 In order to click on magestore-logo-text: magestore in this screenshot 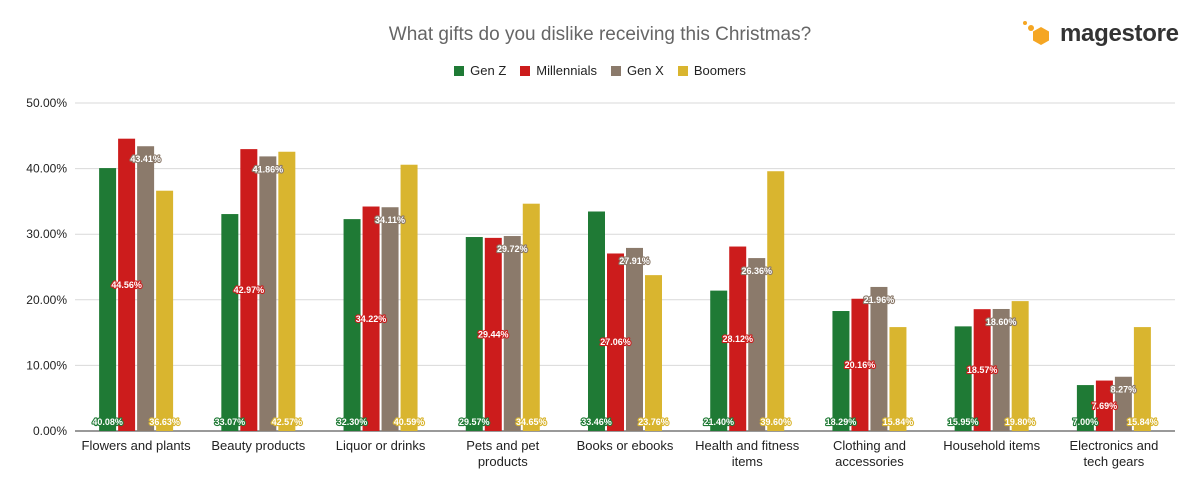, I will do `click(1119, 33)`.